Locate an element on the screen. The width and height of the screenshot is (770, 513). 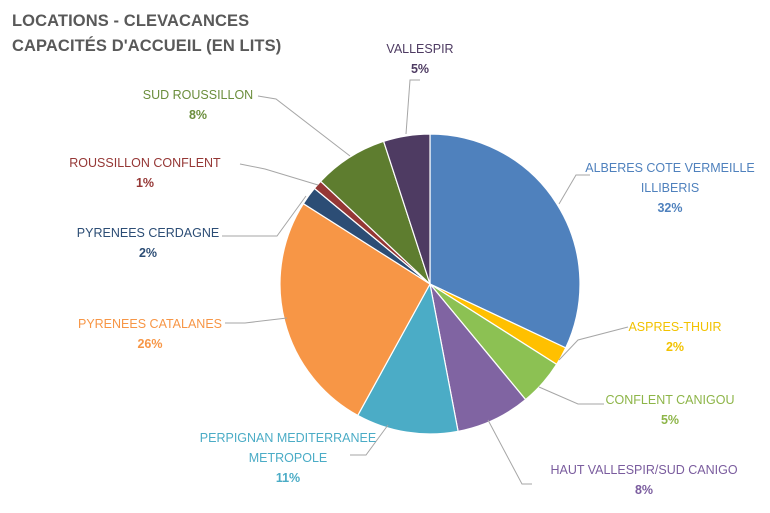
chart-title-line-2: CAPACITÉS D'ACCUEIL (EN LITS) is located at coordinates (147, 46).